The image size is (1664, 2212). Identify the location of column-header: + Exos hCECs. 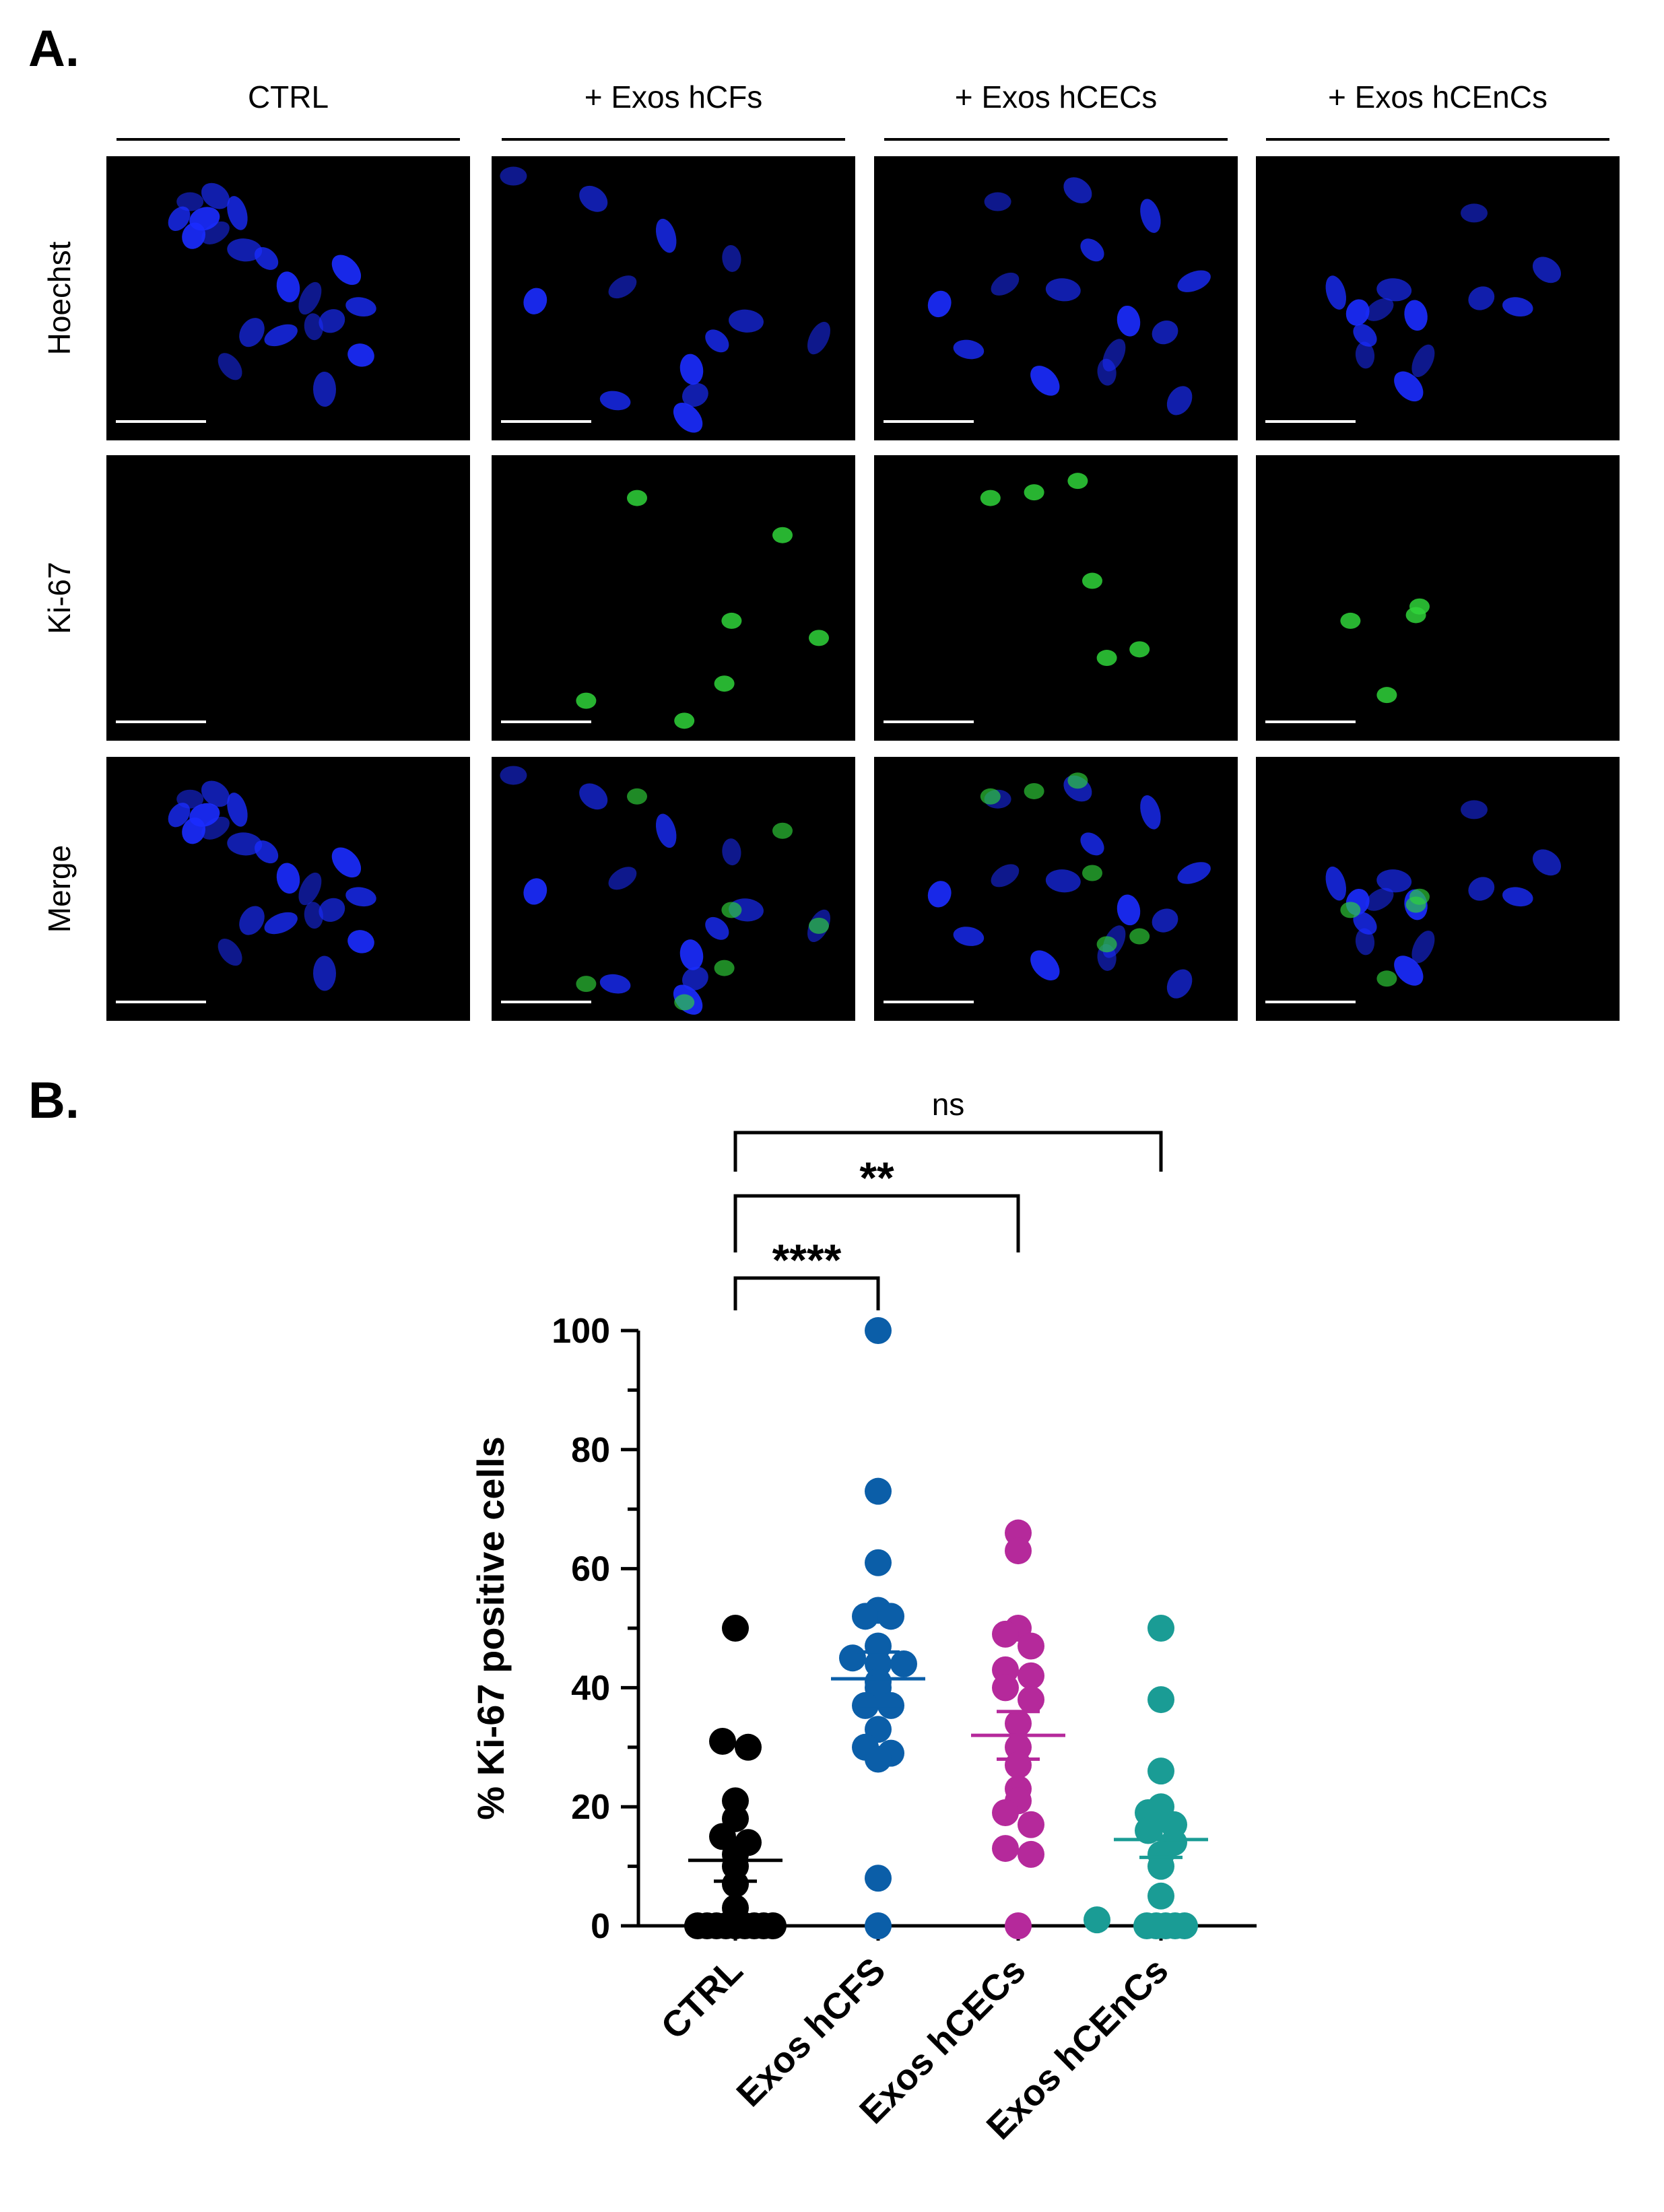
(1056, 96).